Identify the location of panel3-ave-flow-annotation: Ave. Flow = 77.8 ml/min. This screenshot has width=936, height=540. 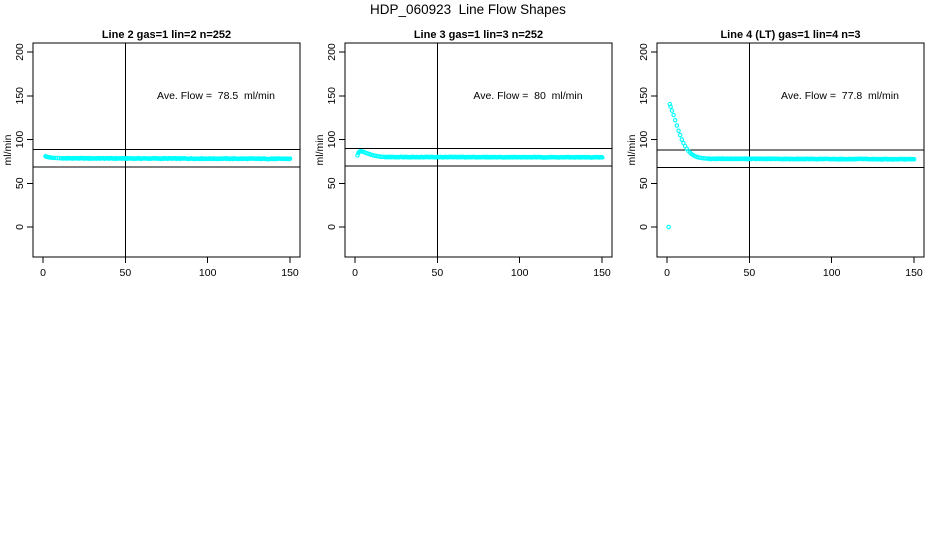
(840, 96).